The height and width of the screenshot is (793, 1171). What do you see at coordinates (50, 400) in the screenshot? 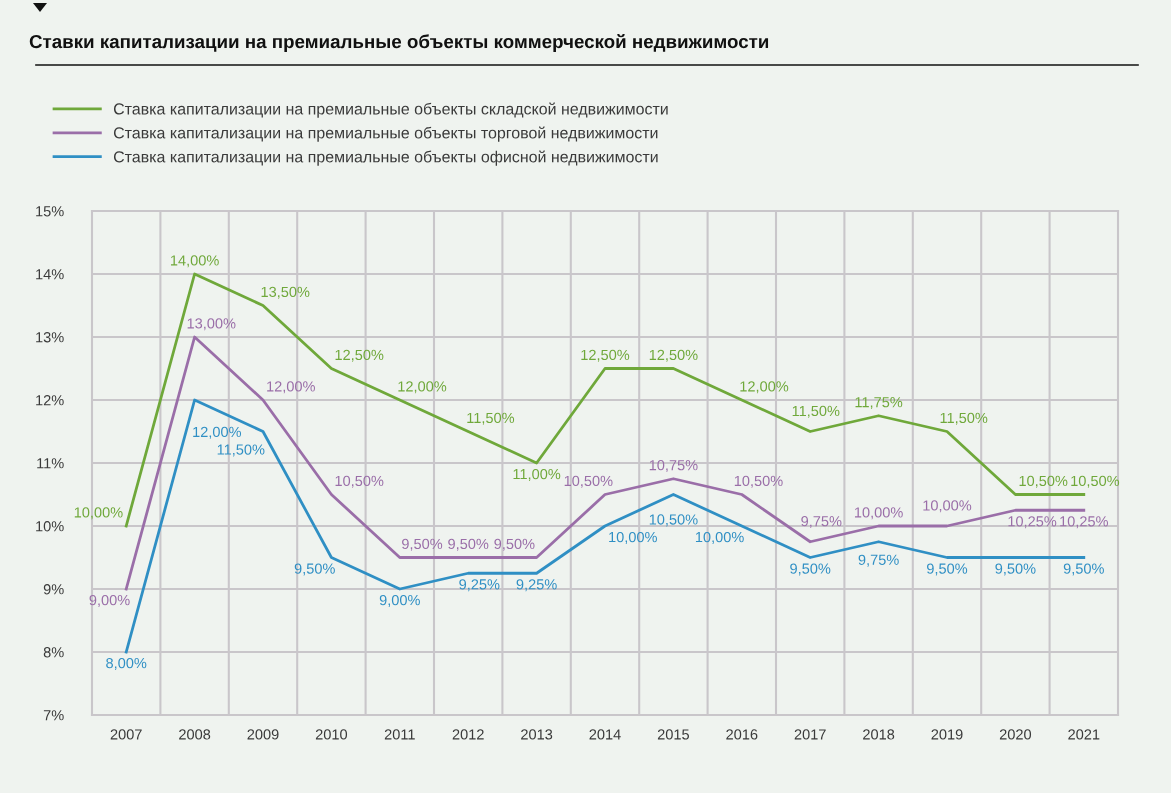
I see `y-tick-label: 12%` at bounding box center [50, 400].